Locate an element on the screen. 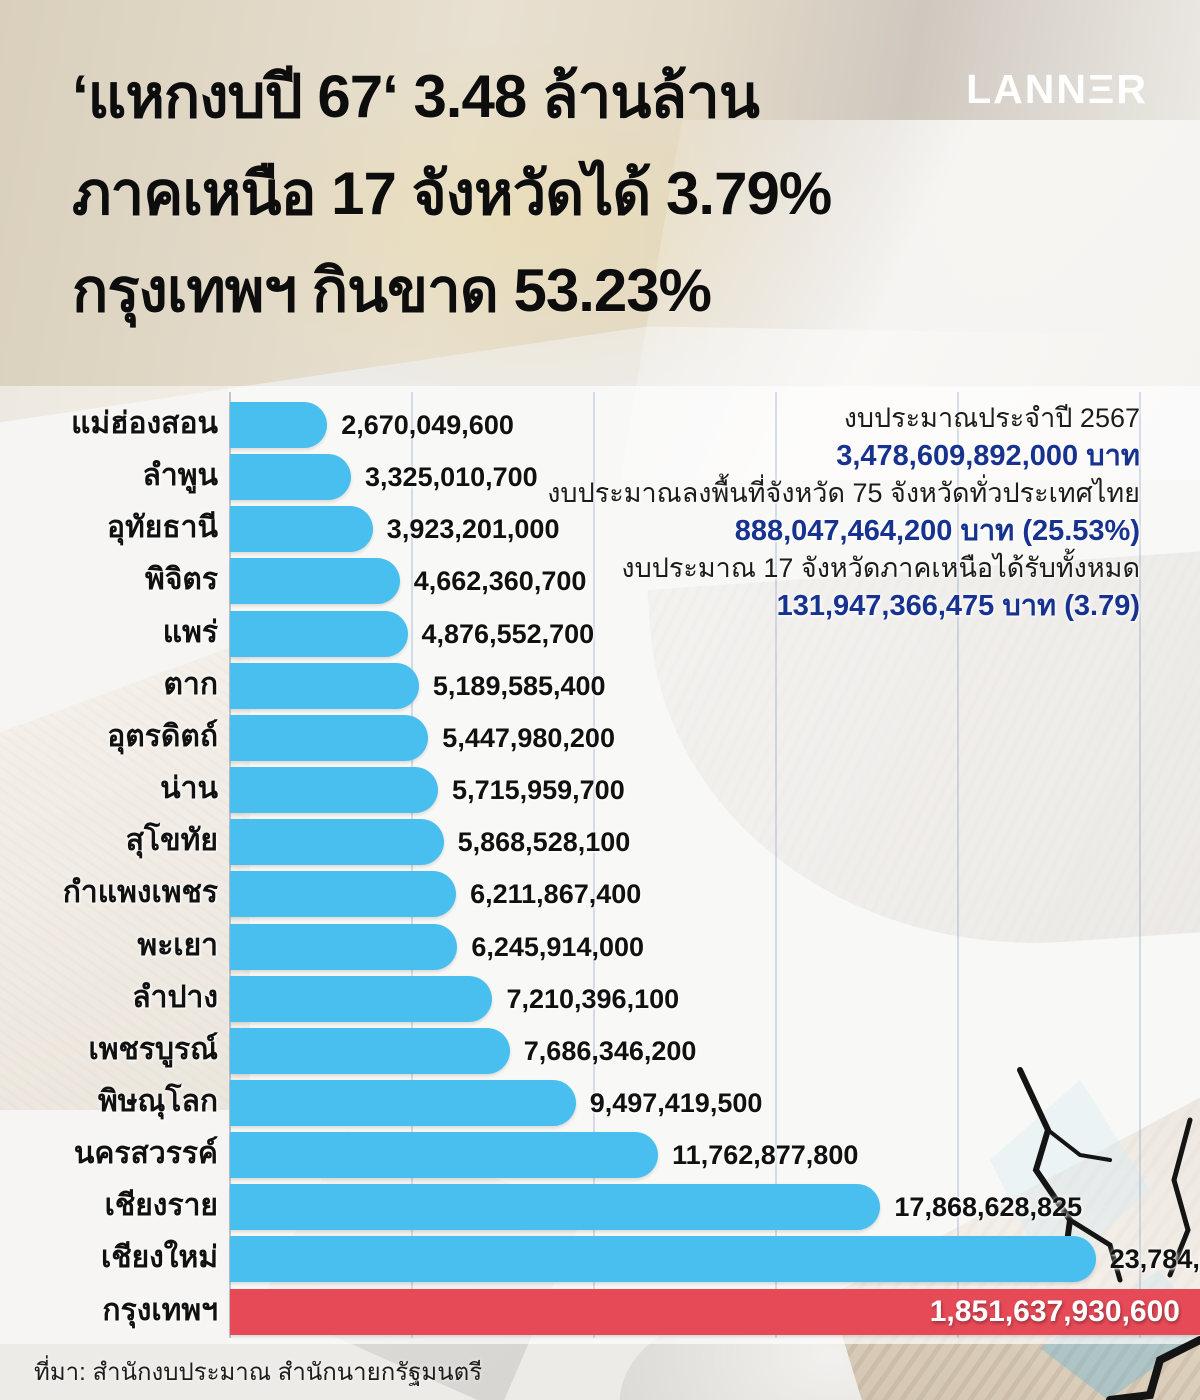 The width and height of the screenshot is (1200, 1400). bar-label: กรุงเทพฯ is located at coordinates (160, 1310).